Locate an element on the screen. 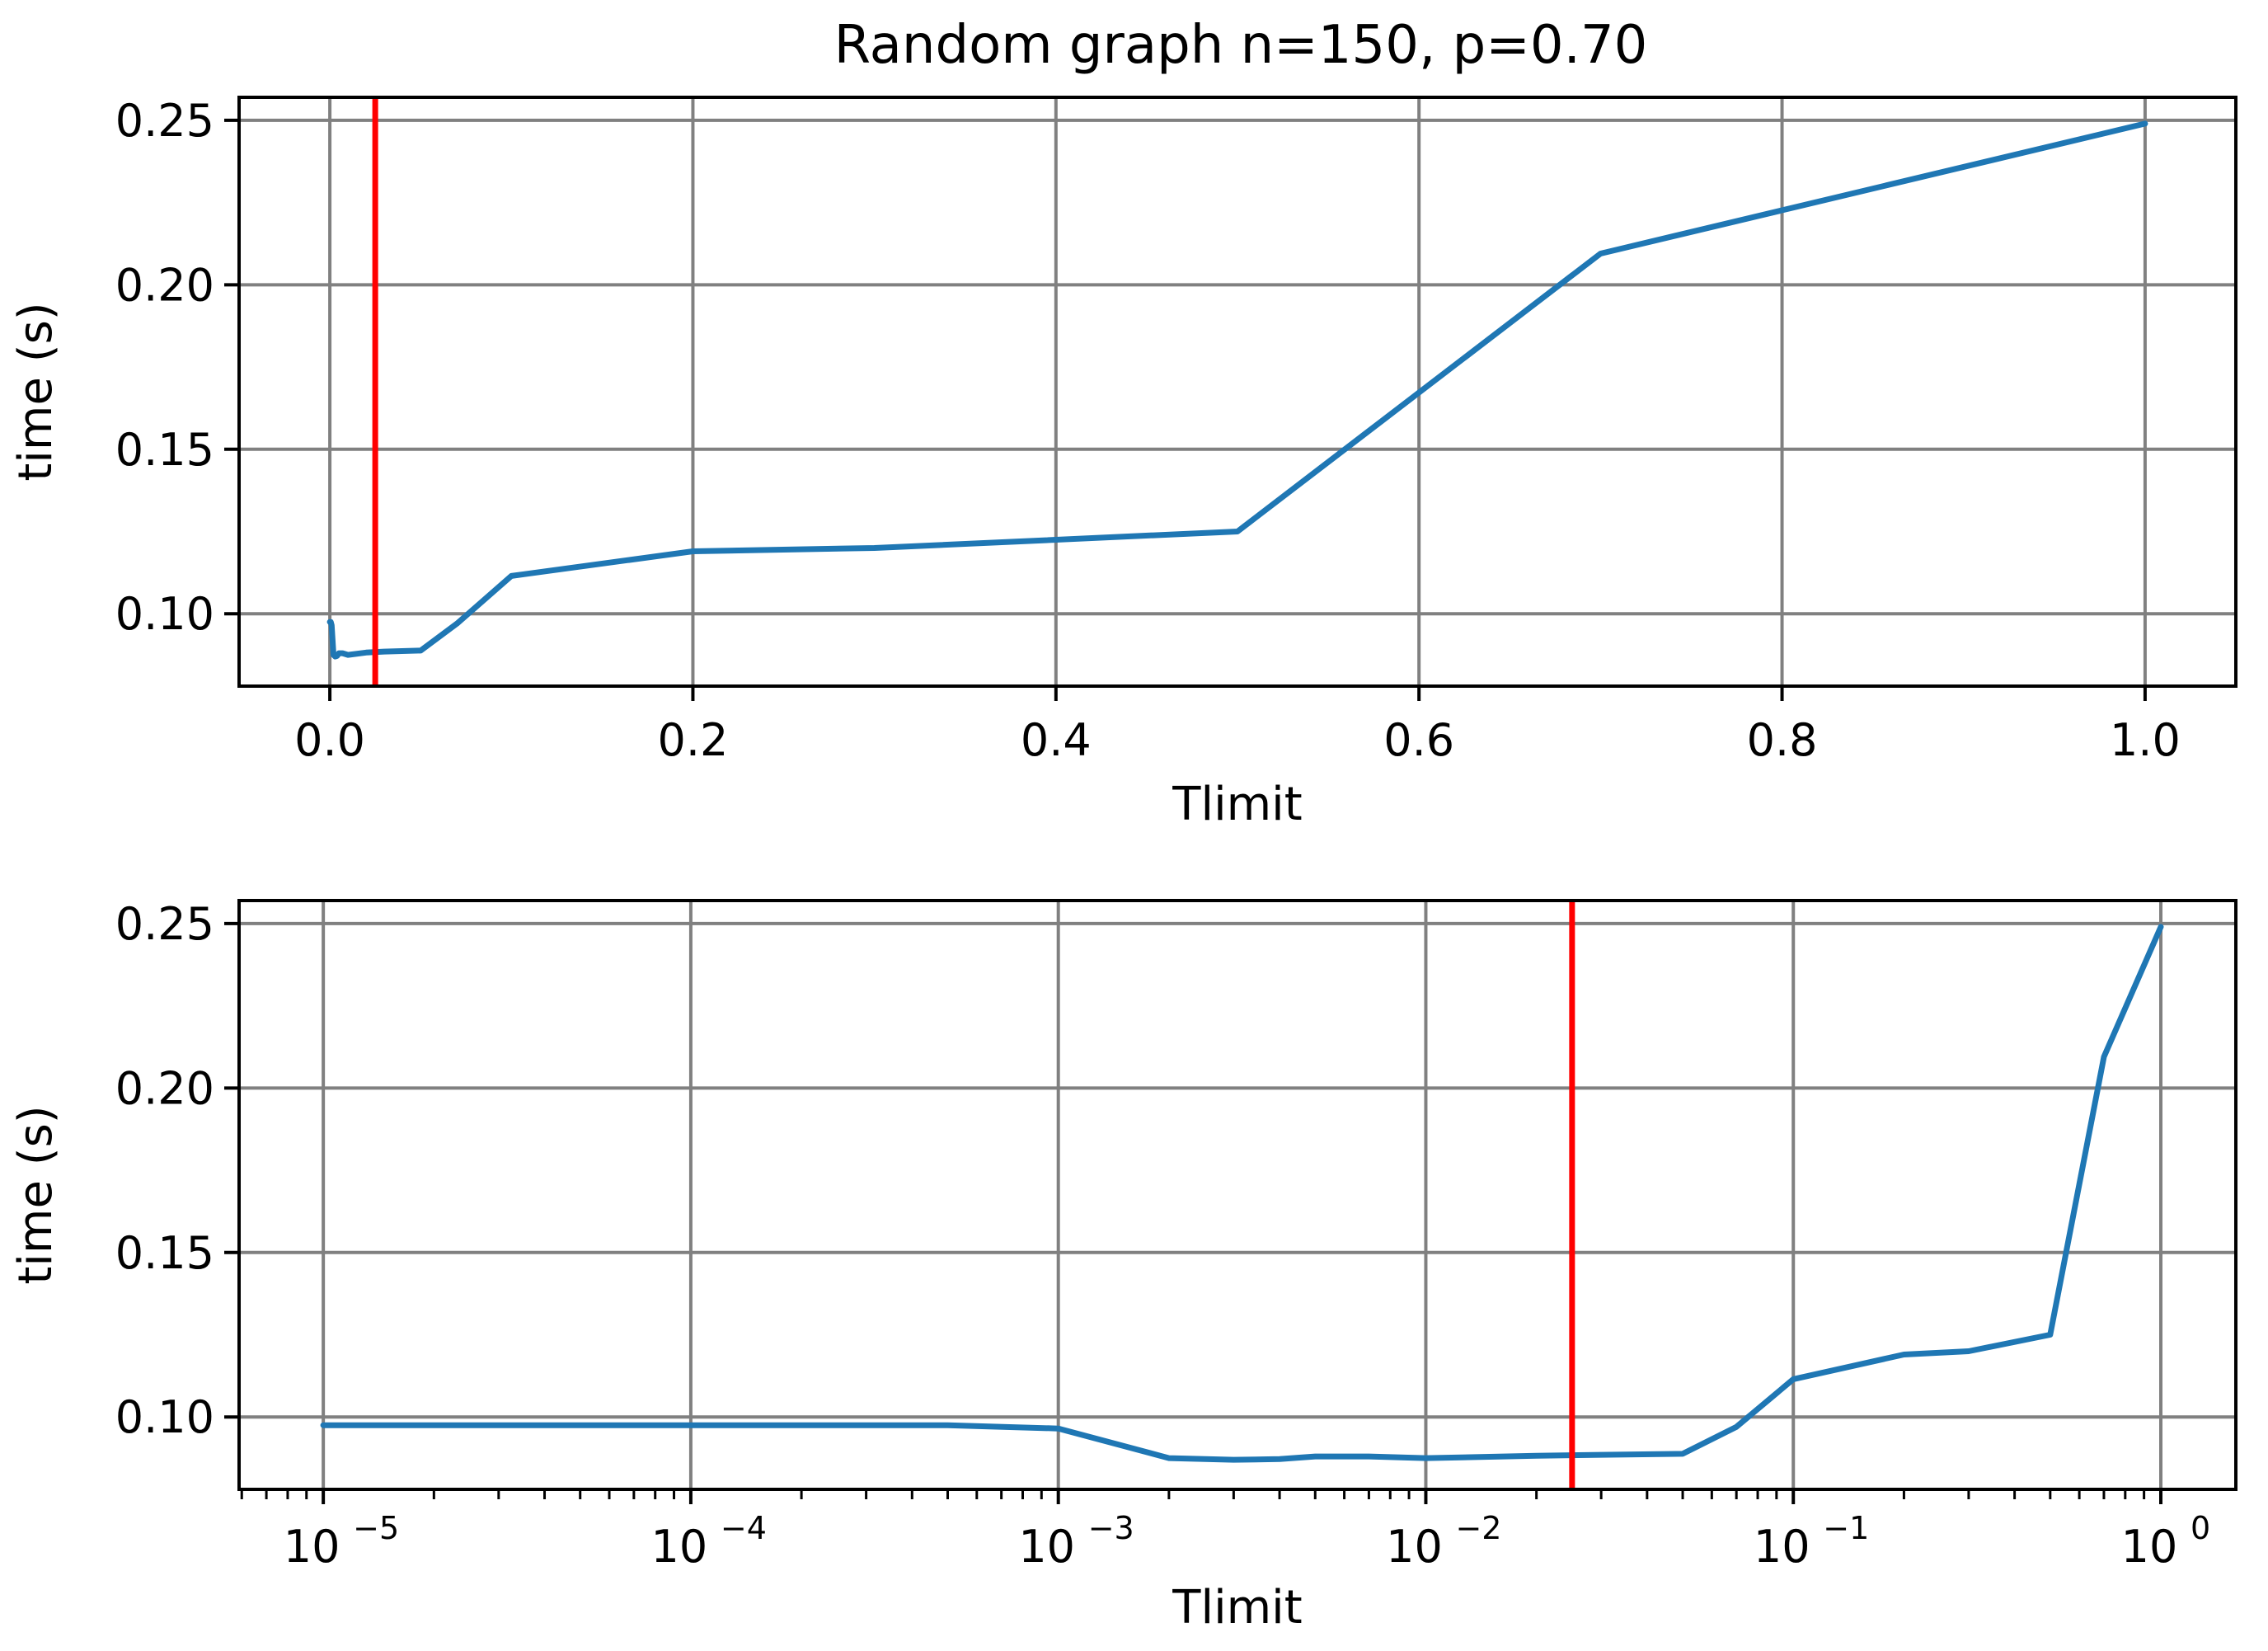 The height and width of the screenshot is (1651, 2268). x-tick-exponent-5: 0 is located at coordinates (2200, 1528).